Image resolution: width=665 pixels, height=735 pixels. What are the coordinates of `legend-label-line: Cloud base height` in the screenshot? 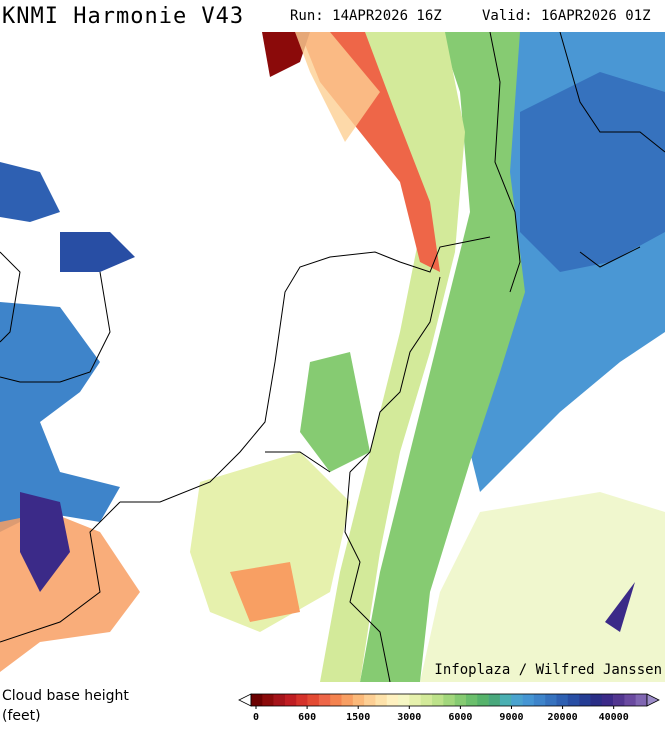 It's located at (65, 696).